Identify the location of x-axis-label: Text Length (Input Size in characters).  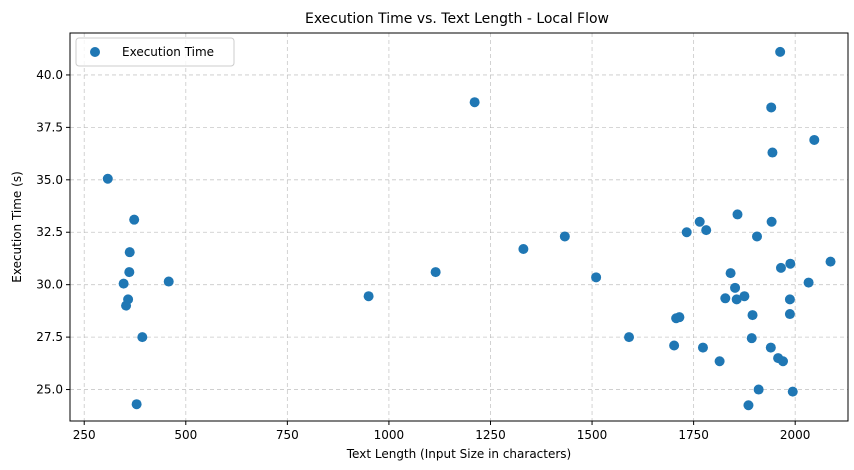
(458, 454).